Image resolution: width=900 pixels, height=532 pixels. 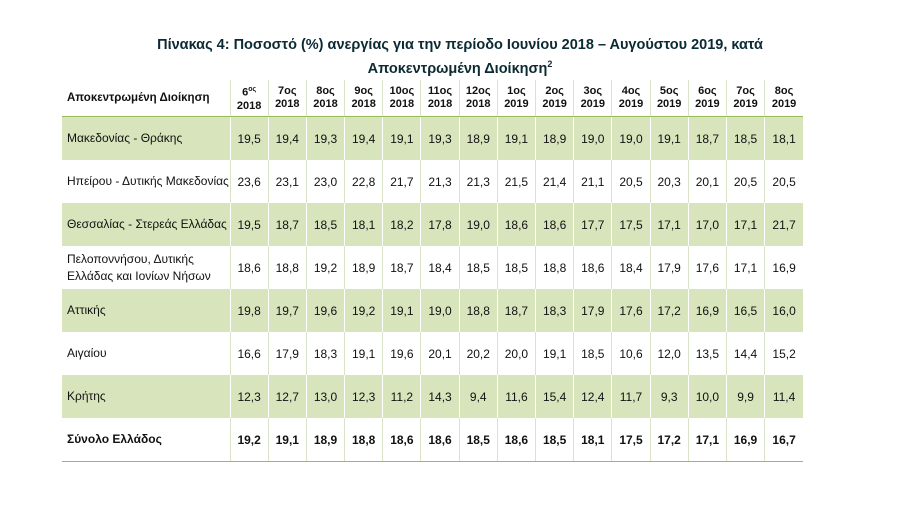 What do you see at coordinates (478, 224) in the screenshot?
I see `table-cell: 19,0` at bounding box center [478, 224].